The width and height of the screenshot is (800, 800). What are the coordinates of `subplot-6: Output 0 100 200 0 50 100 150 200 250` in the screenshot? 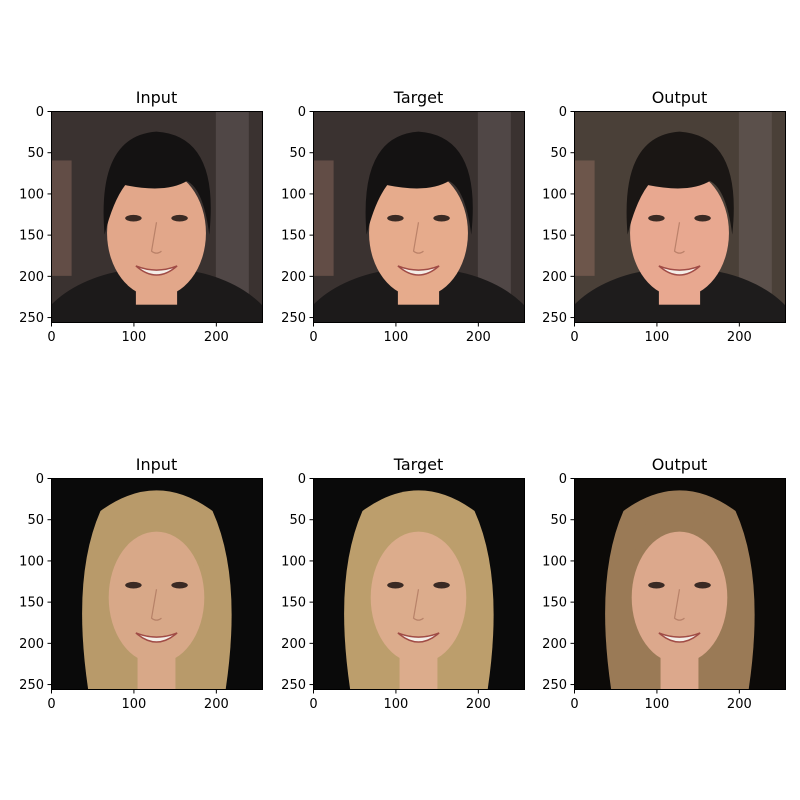 It's located at (664, 583).